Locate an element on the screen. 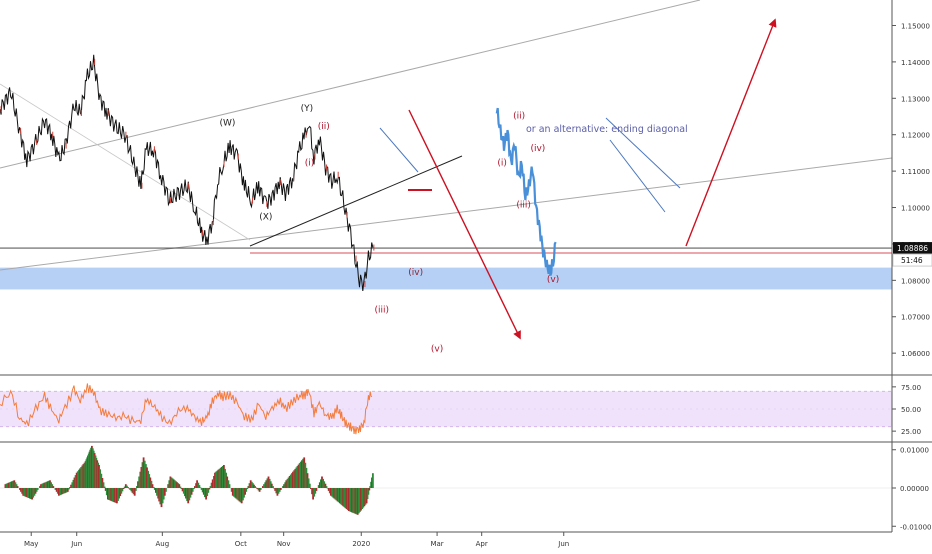 This screenshot has width=932, height=554. countdown-label: 51:46 is located at coordinates (912, 260).